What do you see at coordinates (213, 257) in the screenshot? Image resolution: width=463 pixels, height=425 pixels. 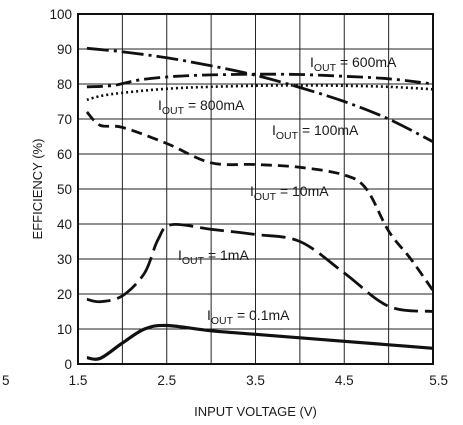 I see `series-label-1ma: IOUT = 1mA` at bounding box center [213, 257].